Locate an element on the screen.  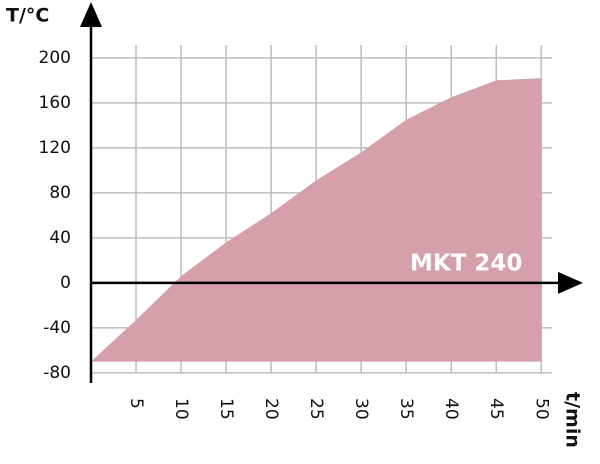
x-axis-arrow is located at coordinates (570, 282).